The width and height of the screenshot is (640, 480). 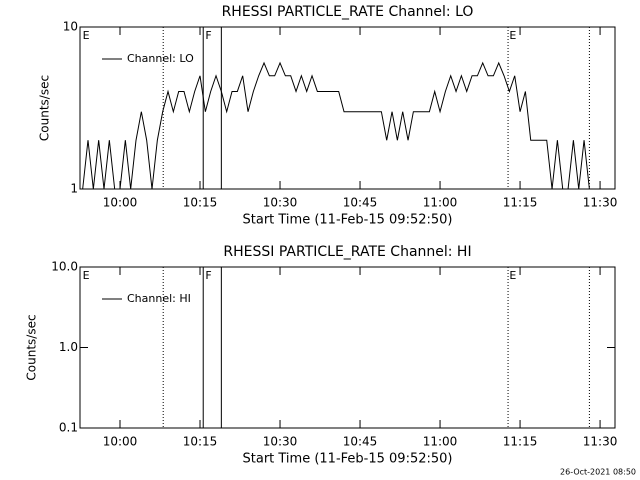 I want to click on footer: 26-Oct-2021 08:50, so click(x=598, y=472).